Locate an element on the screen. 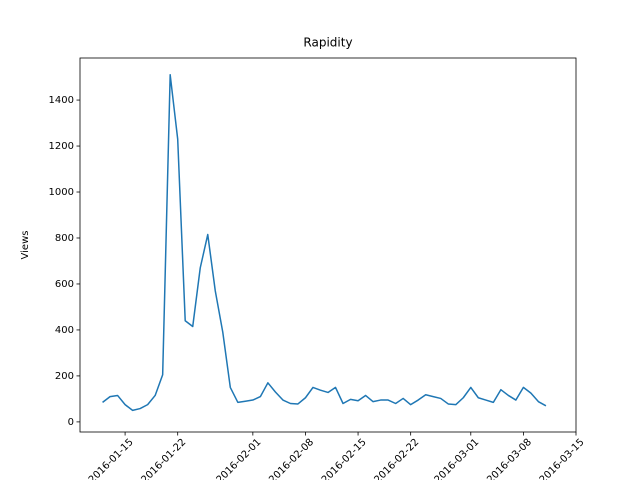 This screenshot has width=640, height=480. x-tick-label: 2016-02-15 is located at coordinates (344, 458).